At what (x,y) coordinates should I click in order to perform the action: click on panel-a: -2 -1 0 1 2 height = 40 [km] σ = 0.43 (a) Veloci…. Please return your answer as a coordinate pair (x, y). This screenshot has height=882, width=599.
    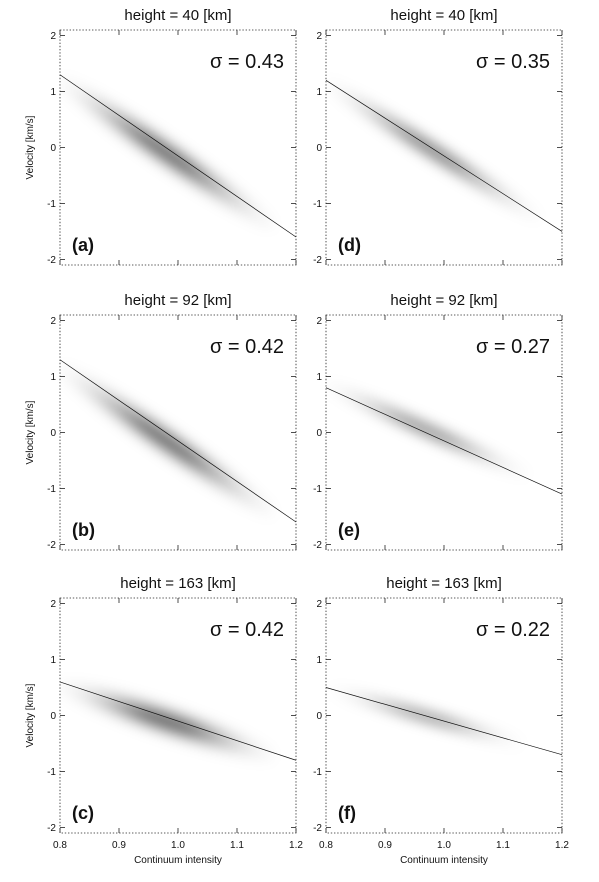
    Looking at the image, I should click on (161, 136).